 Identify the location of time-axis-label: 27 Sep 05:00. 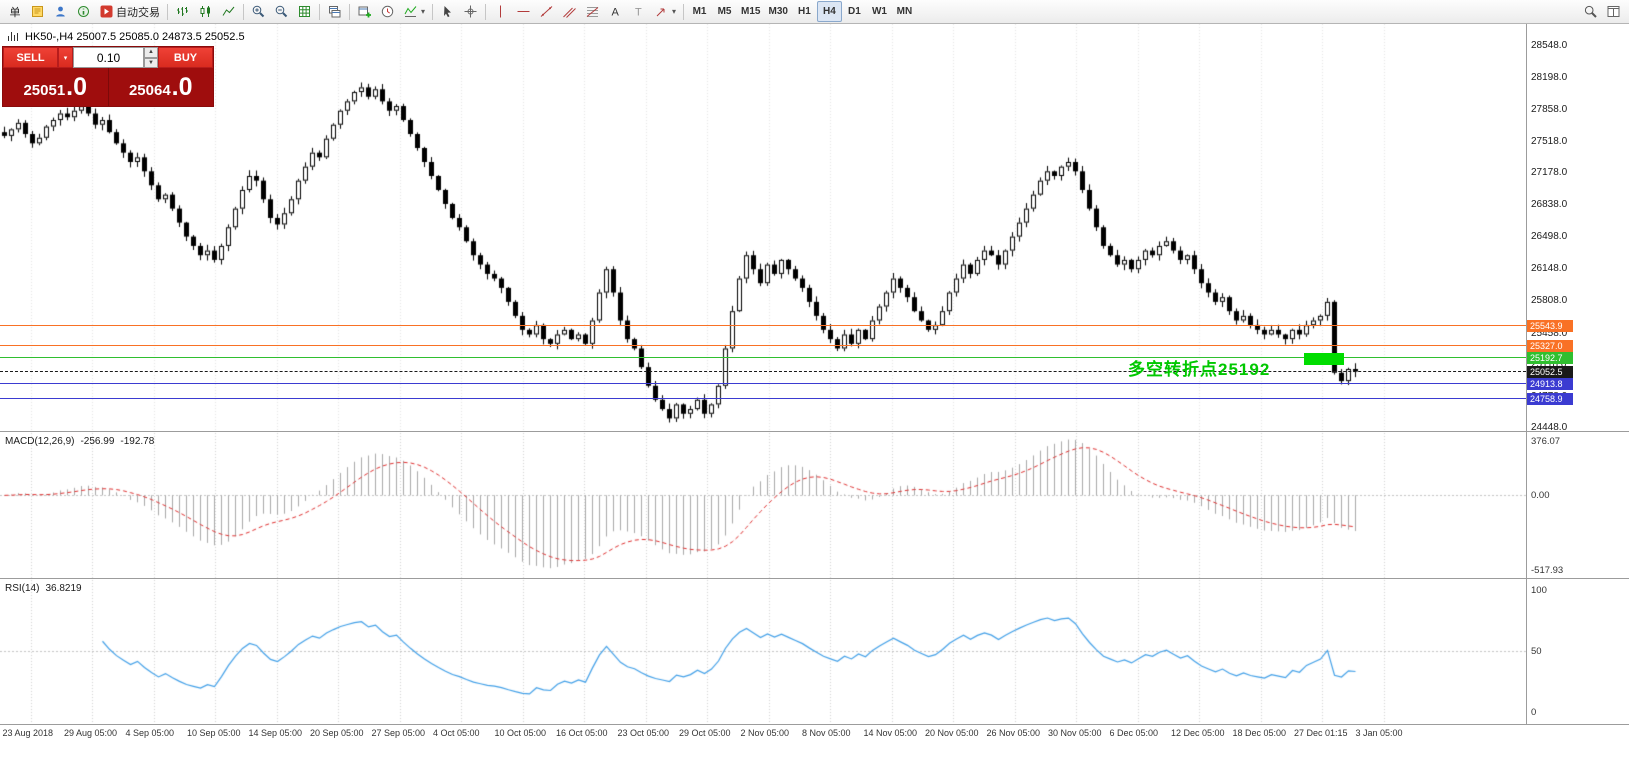
(398, 733).